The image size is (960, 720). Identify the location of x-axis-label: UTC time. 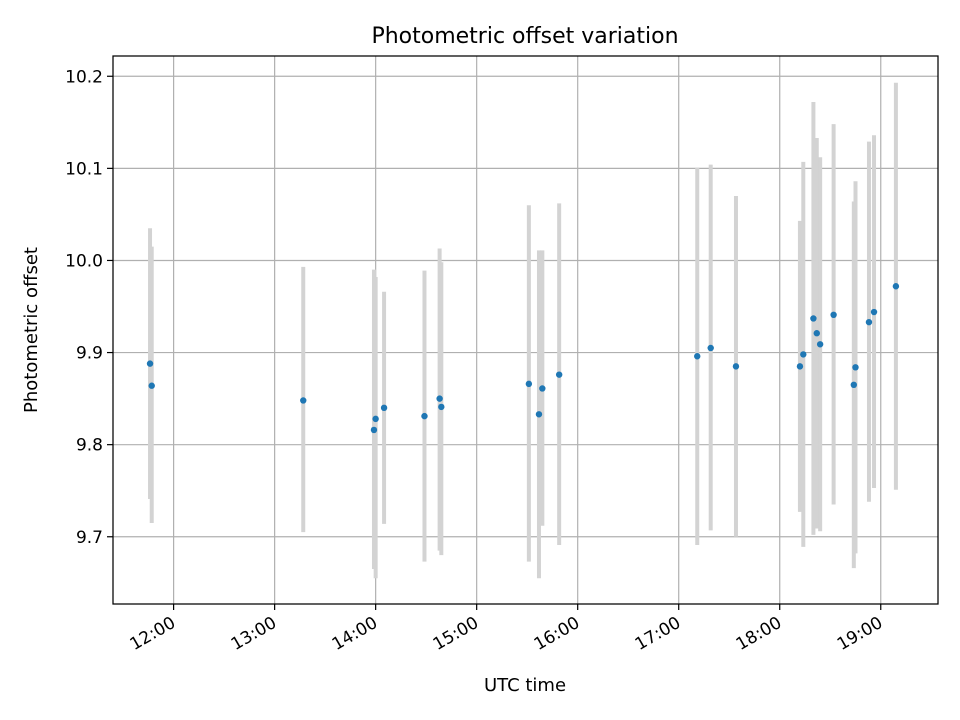
(525, 685).